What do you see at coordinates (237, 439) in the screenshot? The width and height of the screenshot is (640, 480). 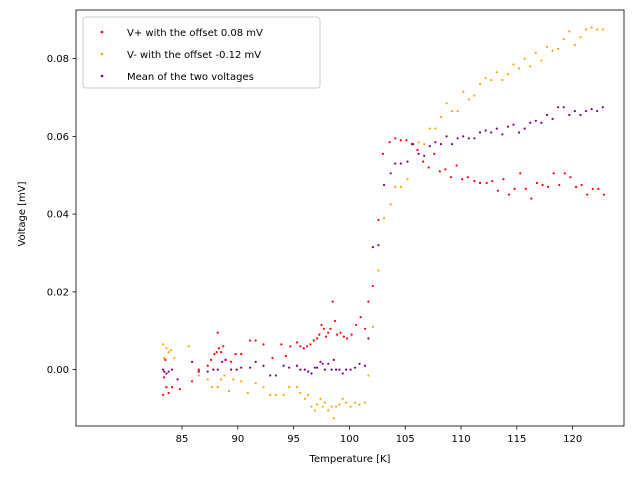 I see `x-tick-label: 90` at bounding box center [237, 439].